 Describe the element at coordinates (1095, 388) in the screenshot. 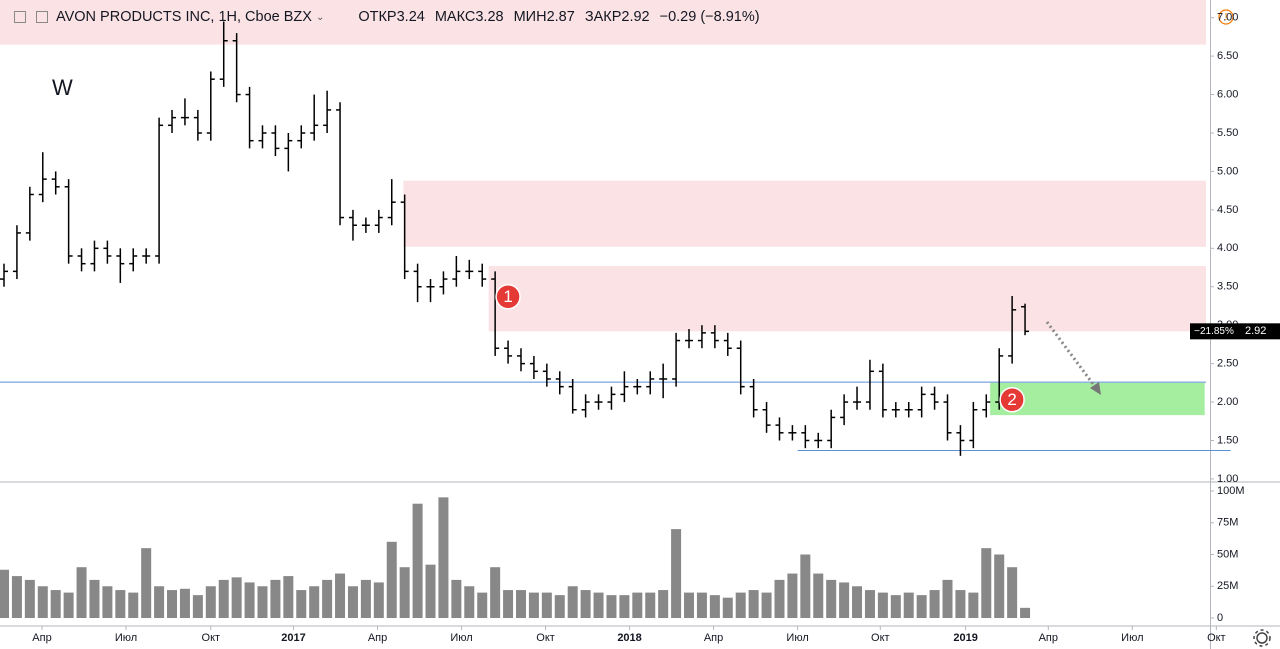

I see `forecast-arrow-head` at that location.